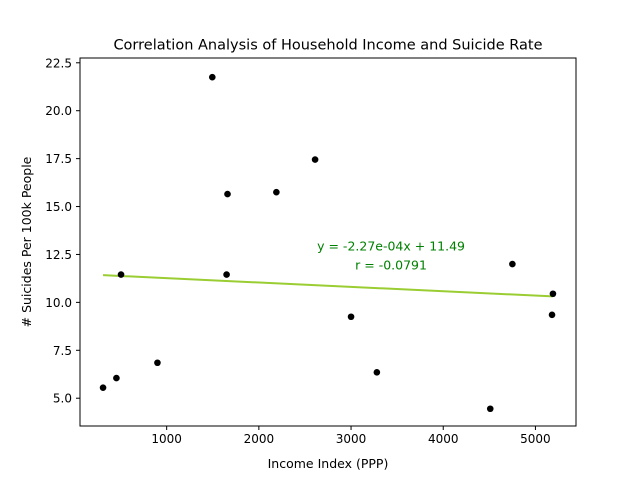 Image resolution: width=640 pixels, height=484 pixels. Describe the element at coordinates (259, 439) in the screenshot. I see `x-tick-label: 2000` at that location.